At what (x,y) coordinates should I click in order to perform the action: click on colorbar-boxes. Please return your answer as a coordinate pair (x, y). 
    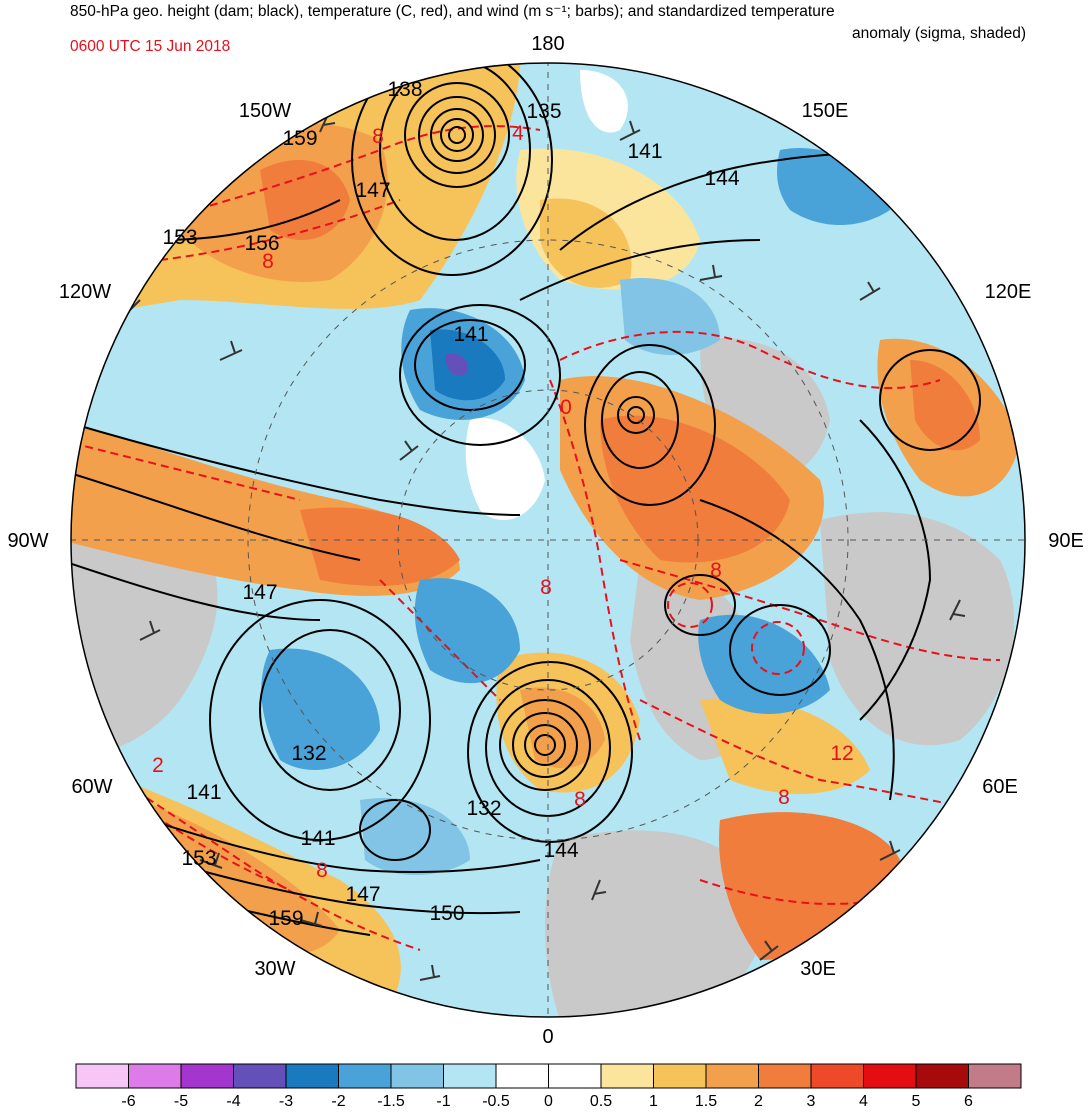
    Looking at the image, I should click on (548, 1076).